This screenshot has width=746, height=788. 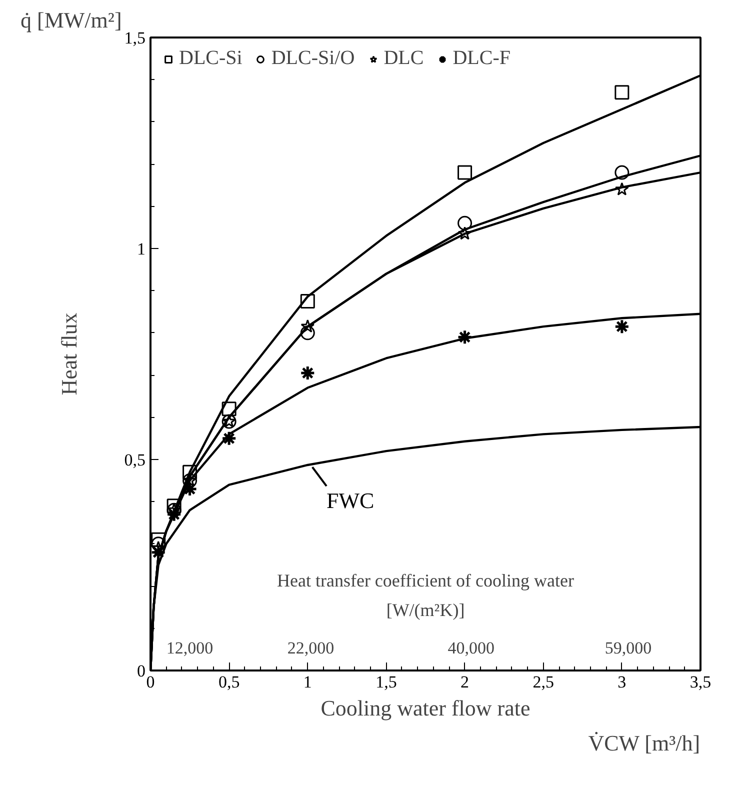 I want to click on x-tick-label: 2, so click(x=465, y=682).